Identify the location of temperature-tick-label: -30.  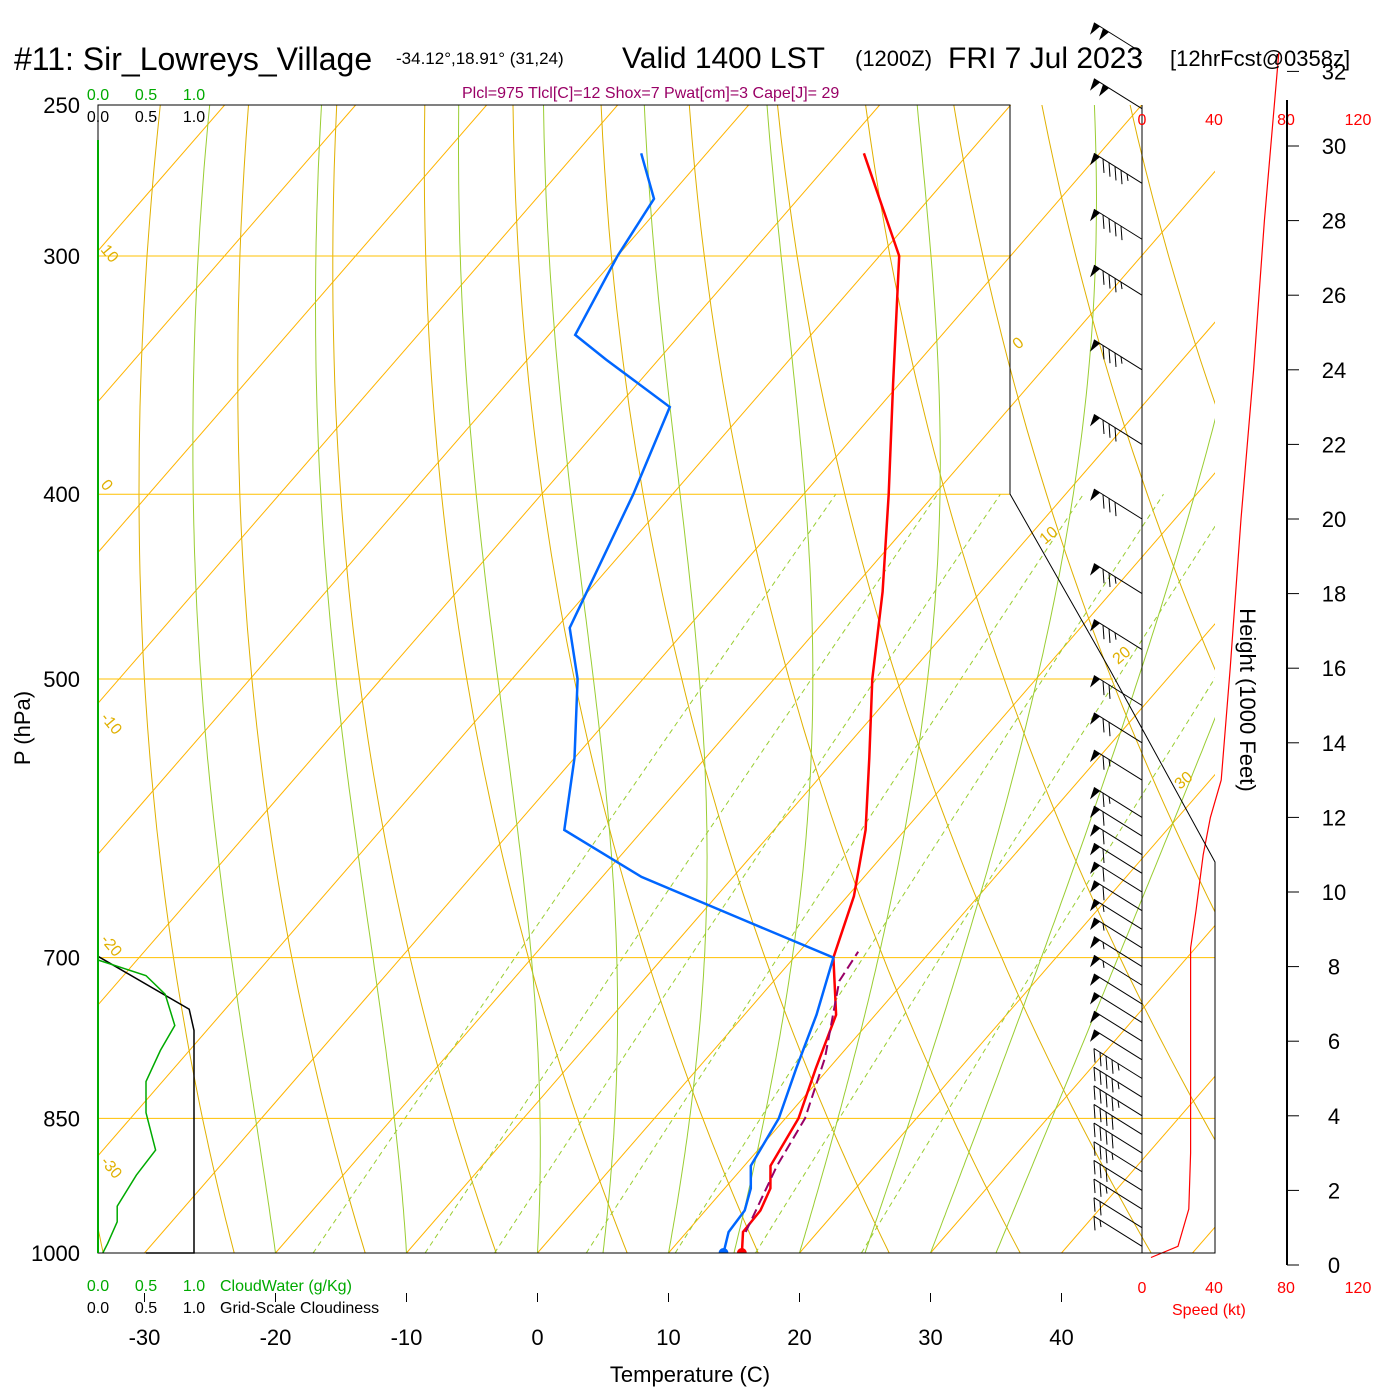
(145, 1337).